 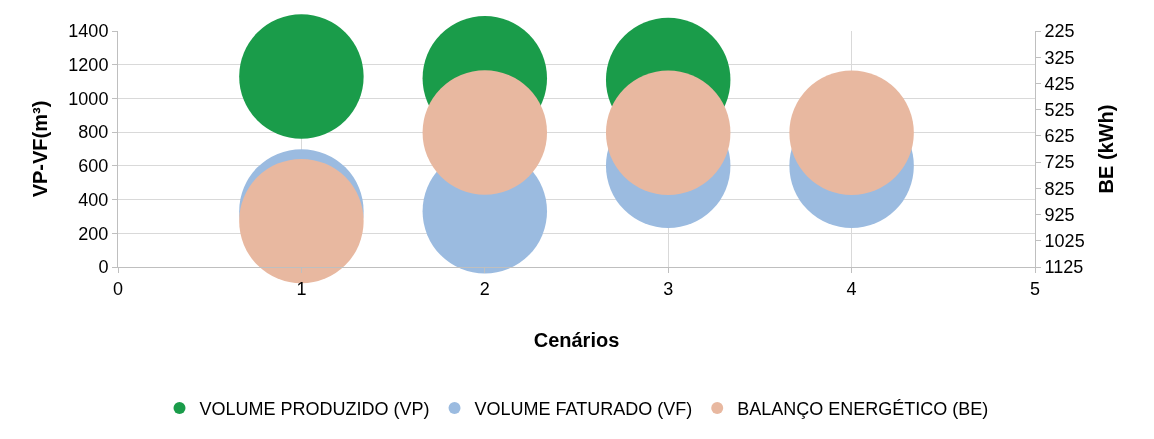 I want to click on legend-label: VOLUME PRODUZIDO (VP), so click(x=314, y=408).